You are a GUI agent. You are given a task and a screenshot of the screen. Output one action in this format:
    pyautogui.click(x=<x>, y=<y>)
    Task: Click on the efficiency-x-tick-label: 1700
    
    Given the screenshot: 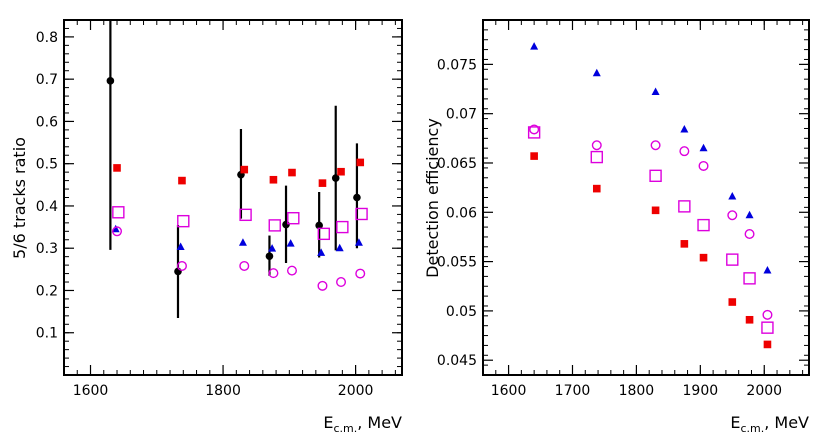 What is the action you would take?
    pyautogui.click(x=573, y=391)
    